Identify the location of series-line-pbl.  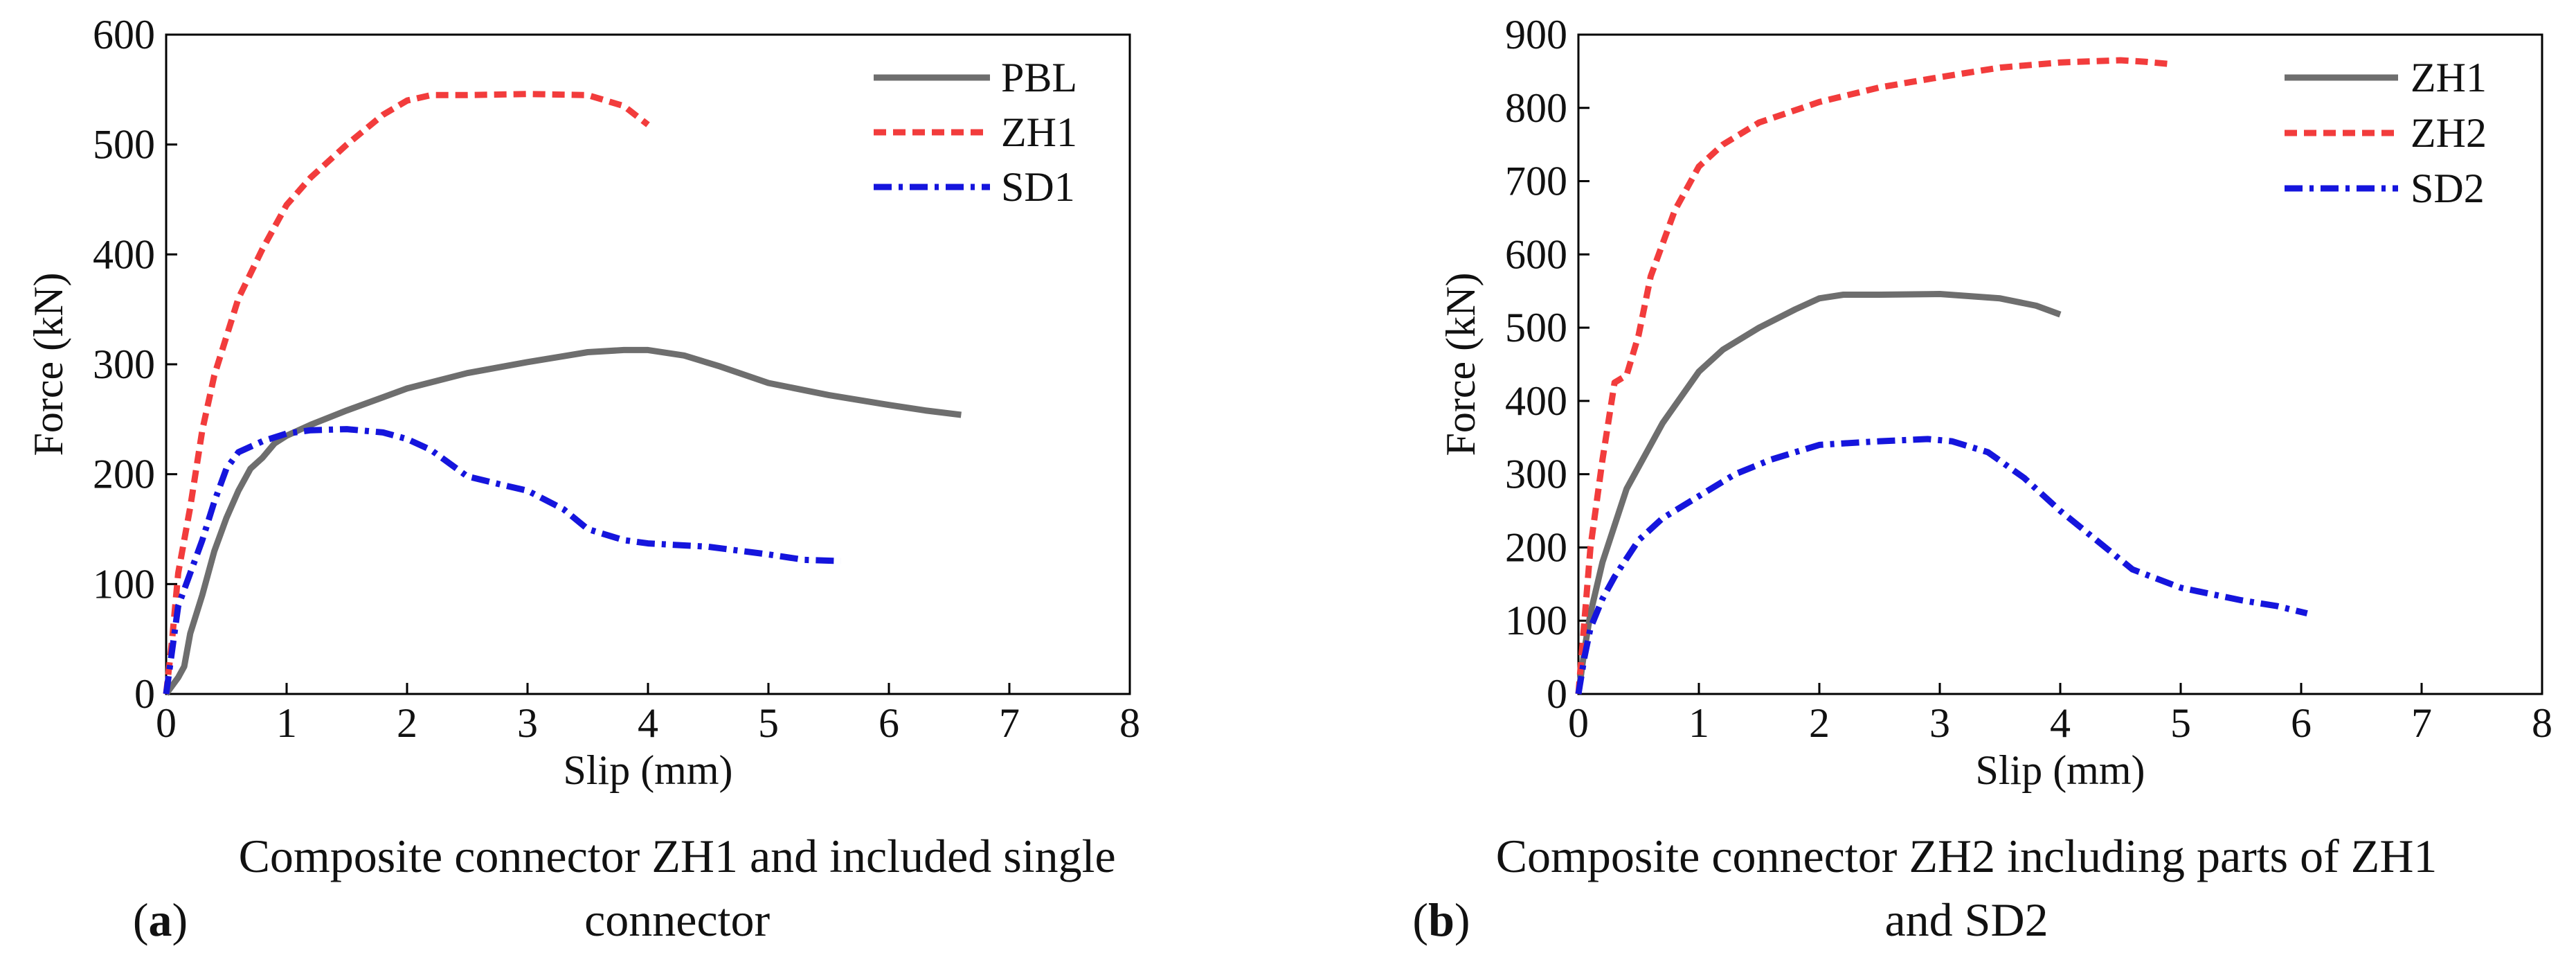
(562, 521).